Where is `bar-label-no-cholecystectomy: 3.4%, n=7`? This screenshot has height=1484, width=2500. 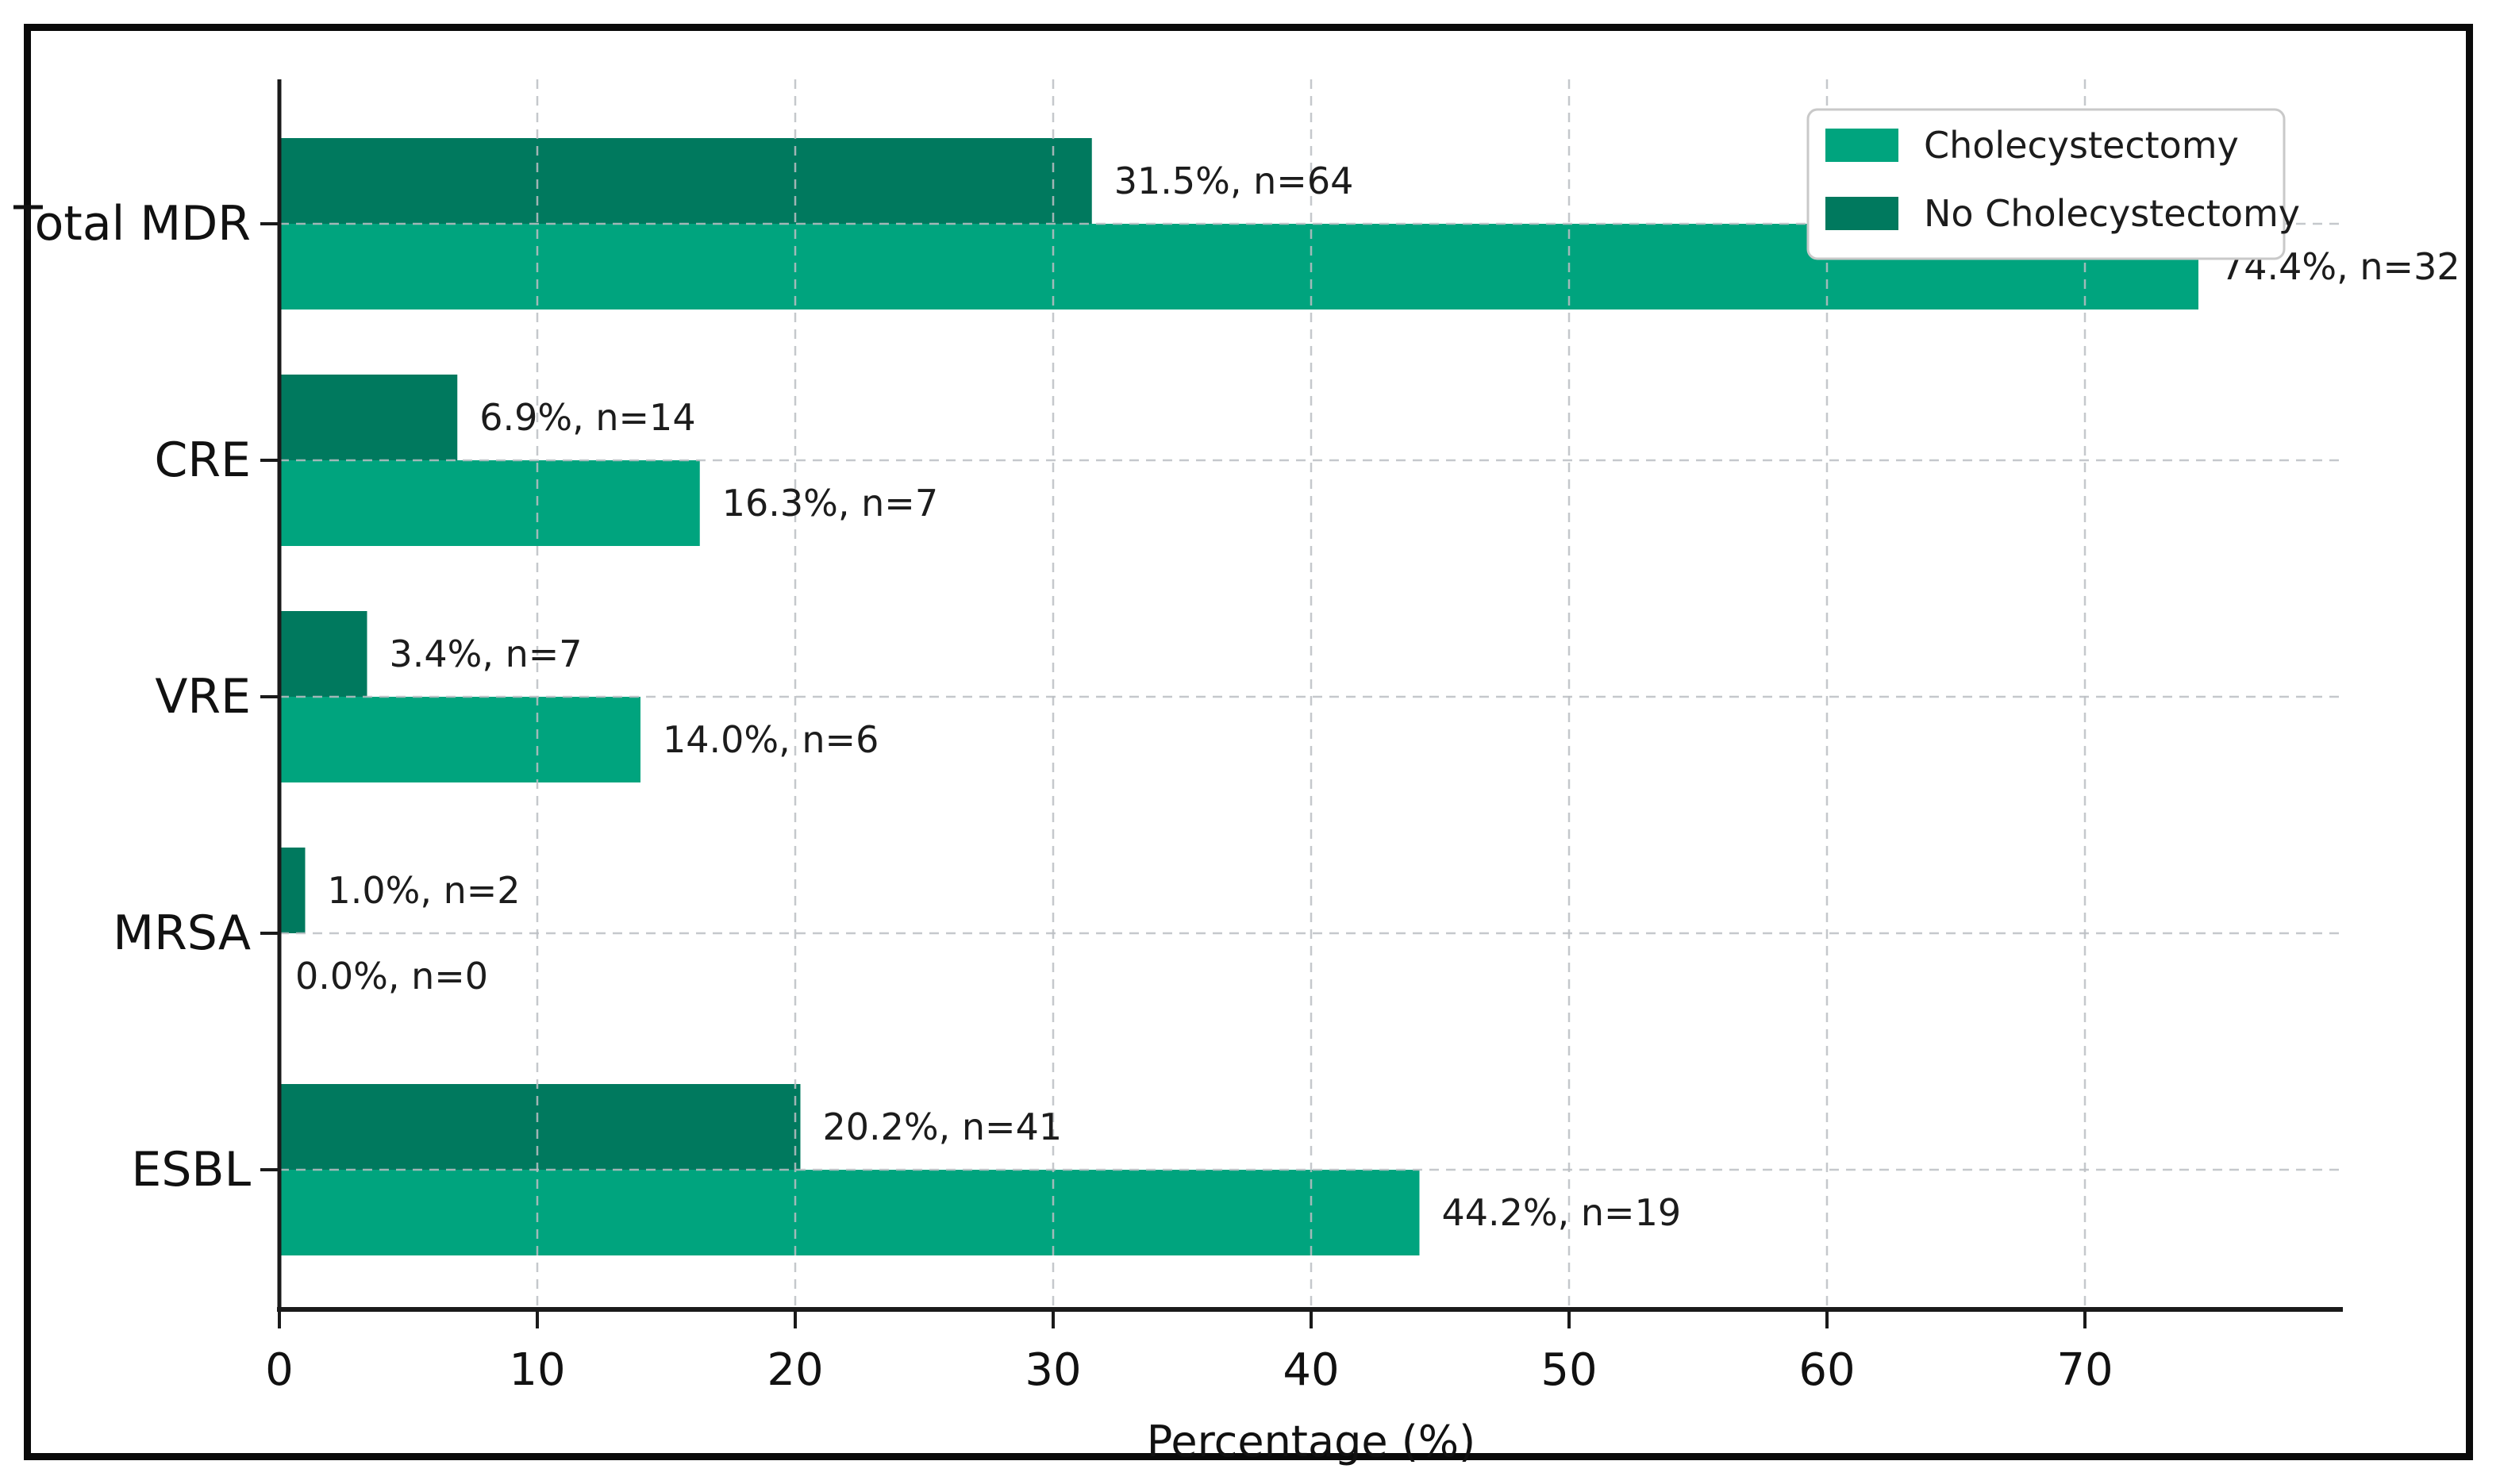 bar-label-no-cholecystectomy: 3.4%, n=7 is located at coordinates (486, 653).